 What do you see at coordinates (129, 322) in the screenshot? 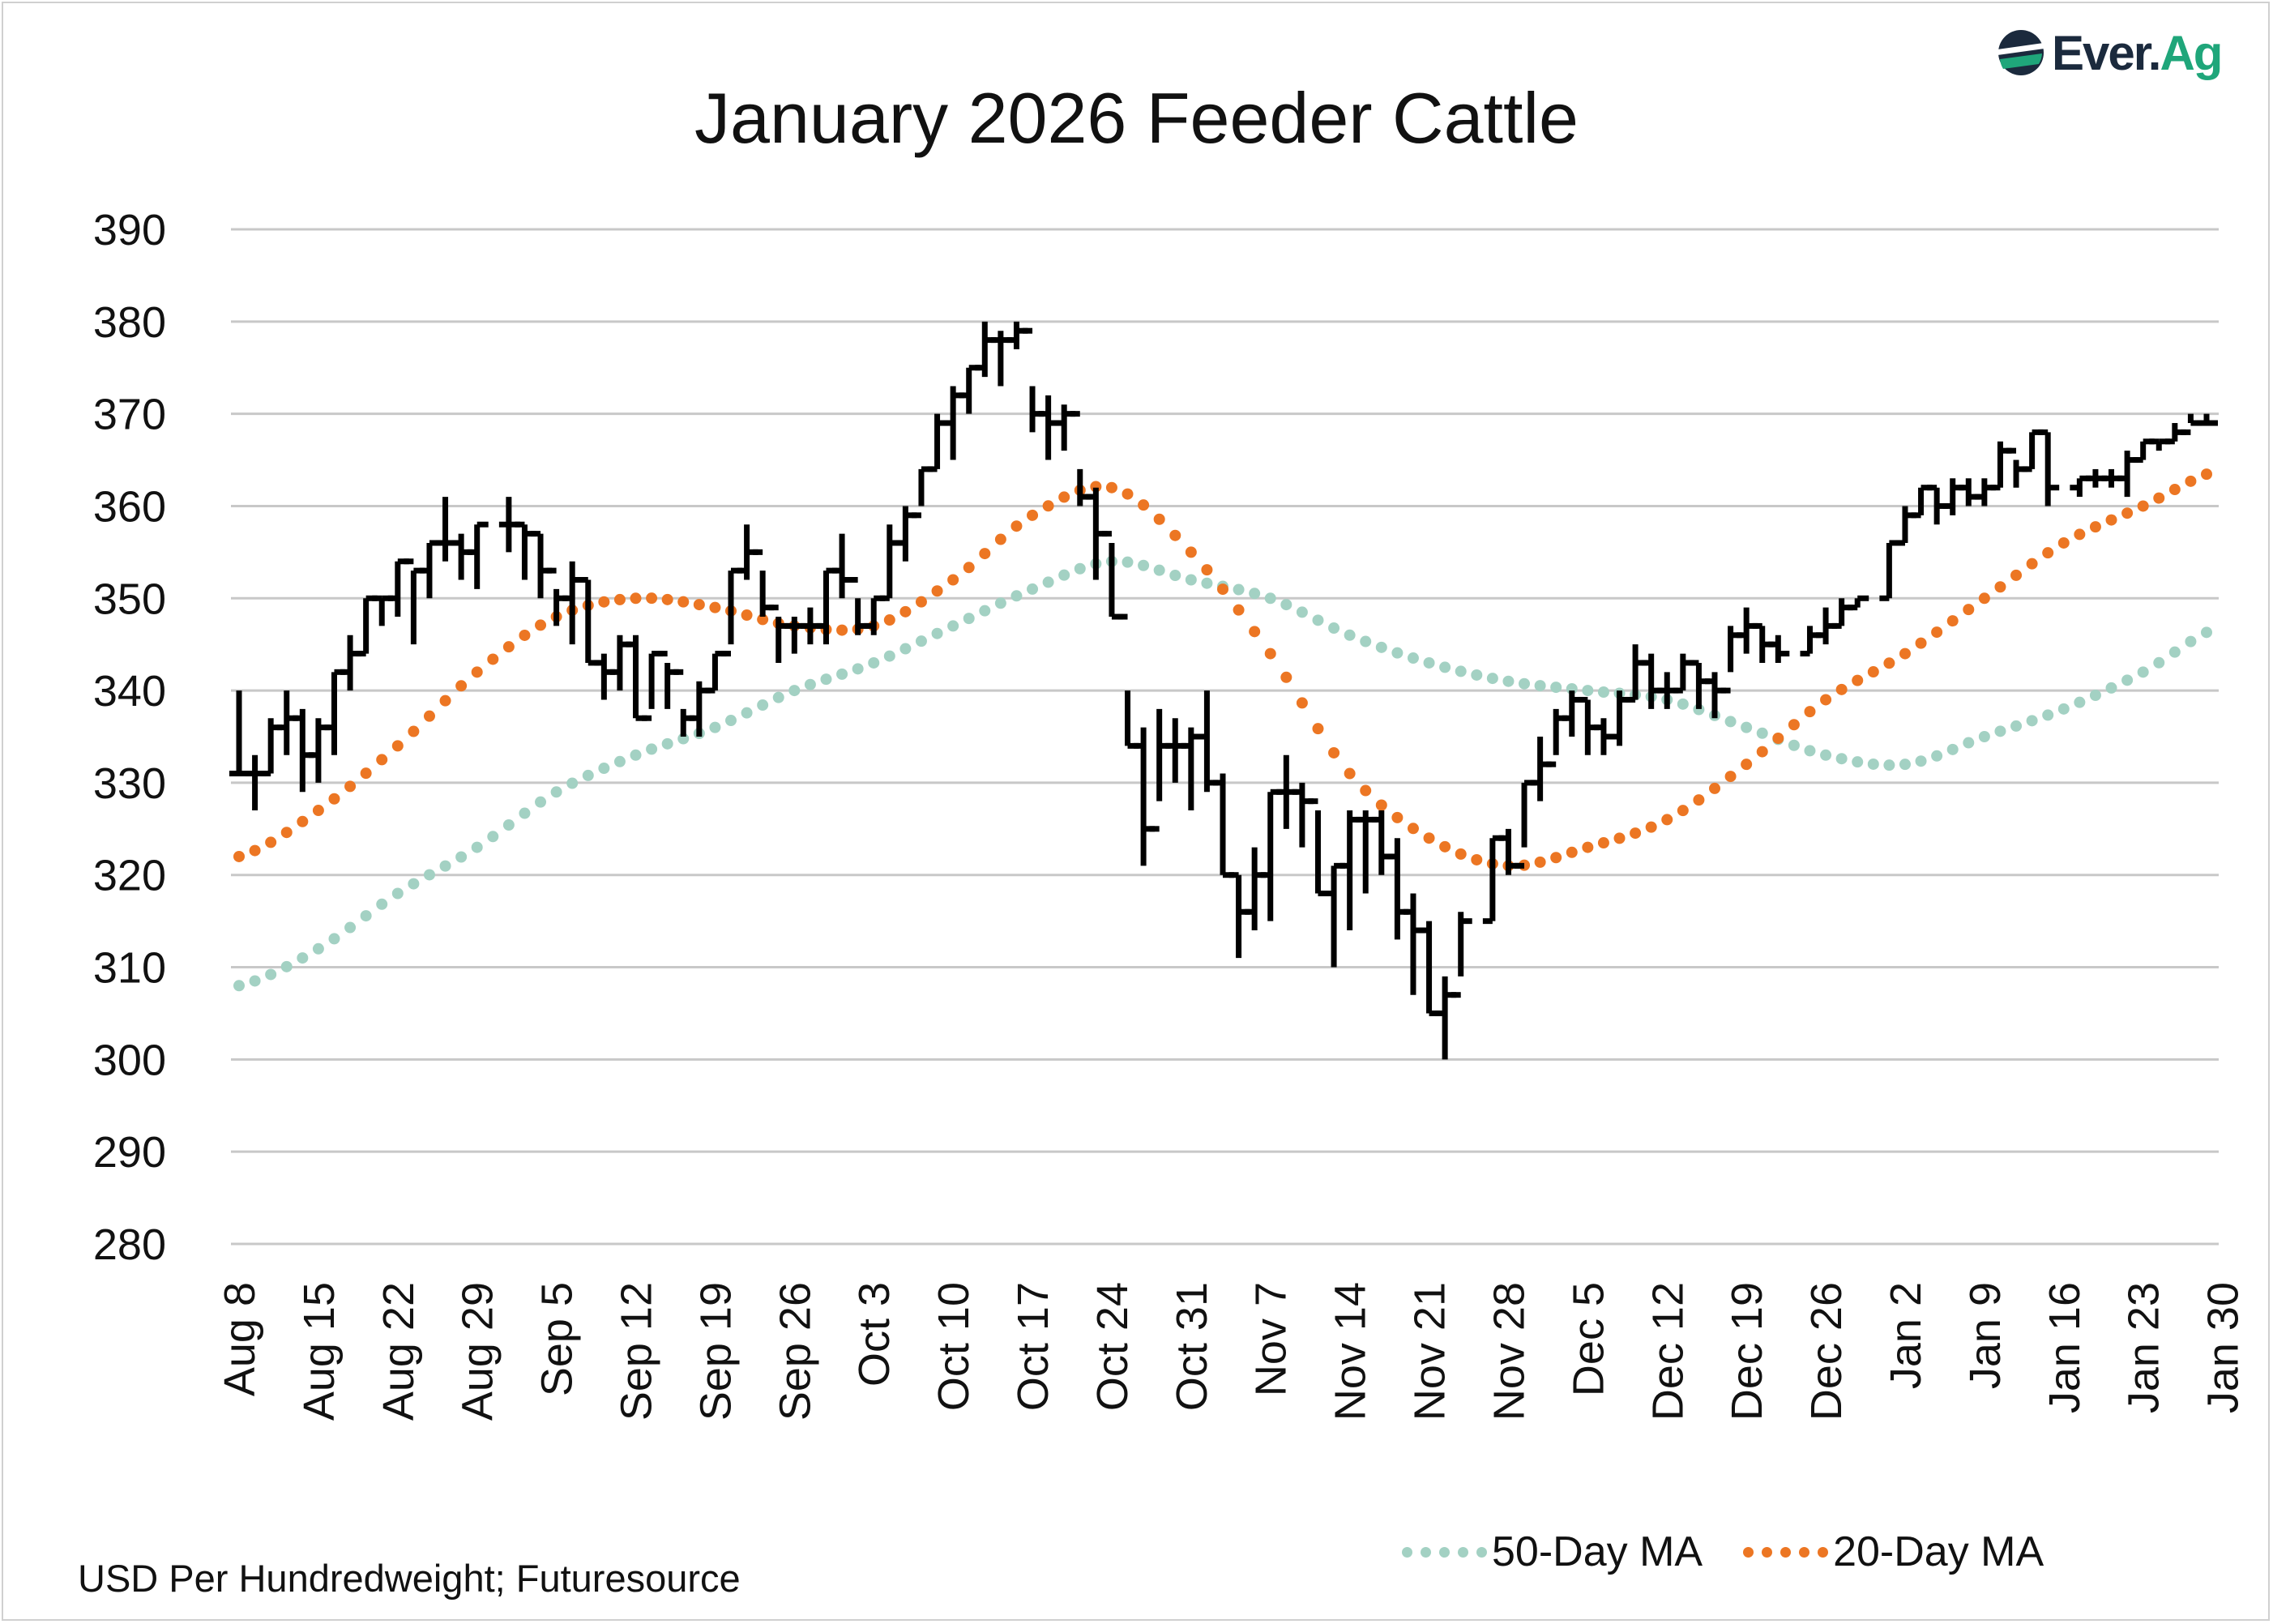
I see `y-tick-label: 380` at bounding box center [129, 322].